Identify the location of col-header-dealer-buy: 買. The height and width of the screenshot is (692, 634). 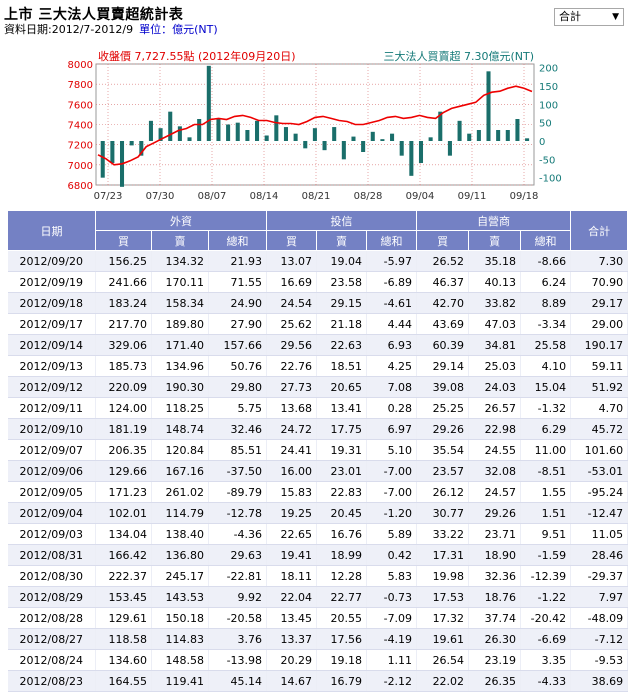
(443, 240).